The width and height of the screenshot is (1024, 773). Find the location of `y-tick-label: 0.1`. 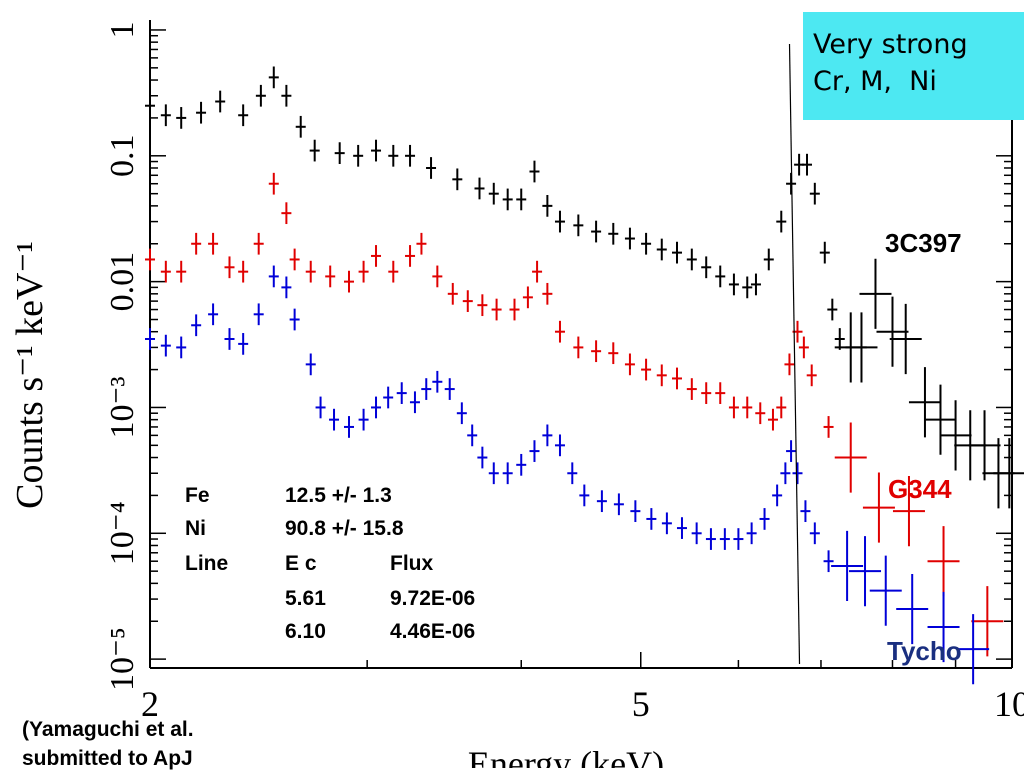

y-tick-label: 0.1 is located at coordinates (122, 156).